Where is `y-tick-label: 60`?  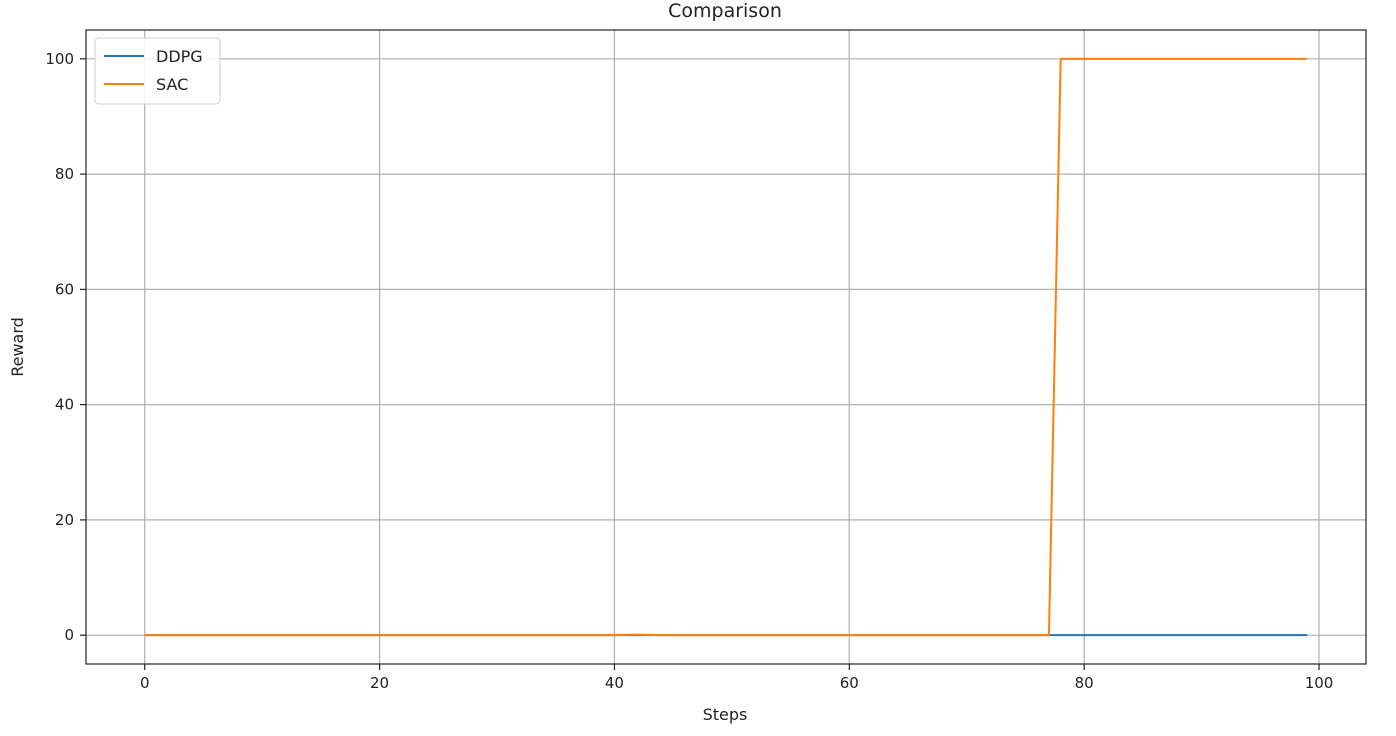 y-tick-label: 60 is located at coordinates (64, 289).